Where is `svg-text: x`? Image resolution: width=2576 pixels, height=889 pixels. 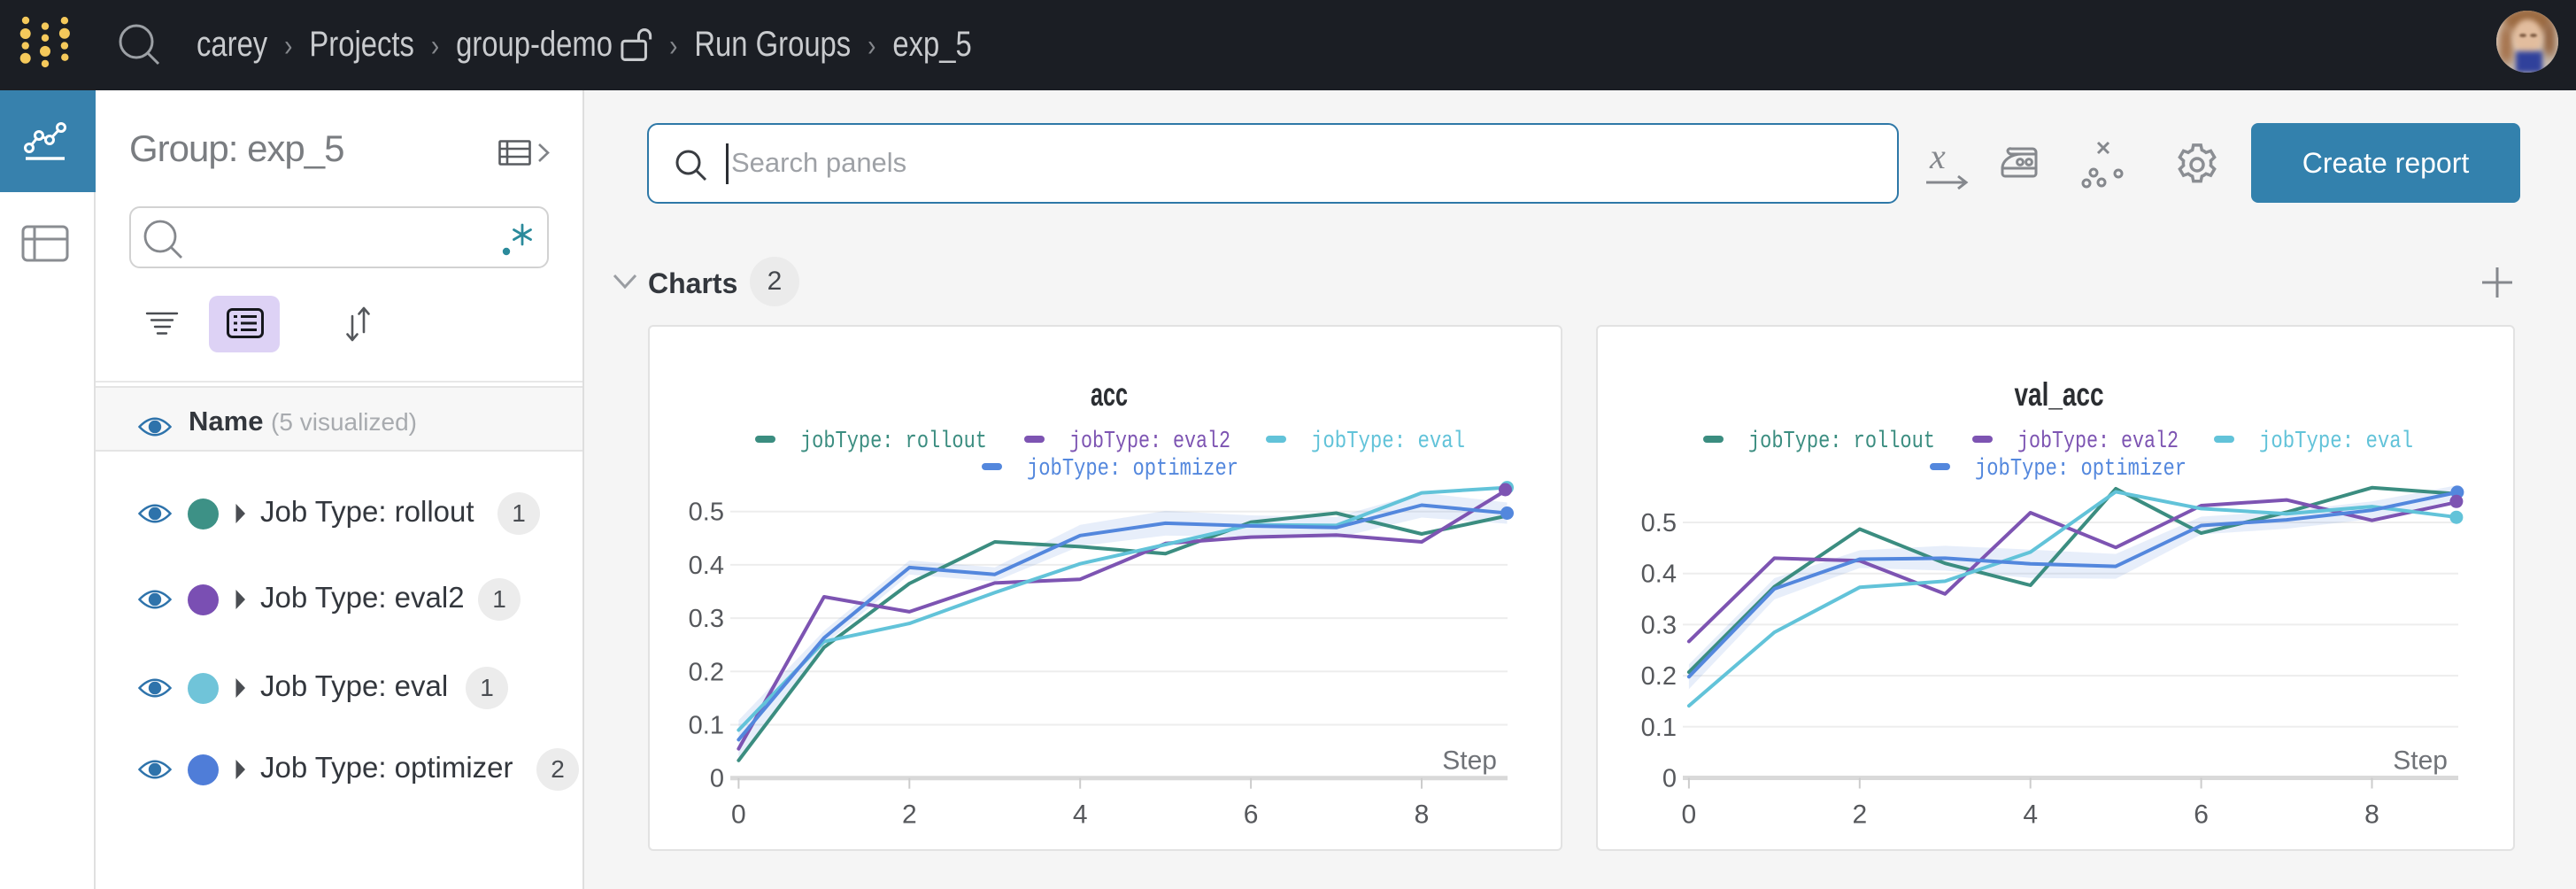 svg-text: x is located at coordinates (1937, 158).